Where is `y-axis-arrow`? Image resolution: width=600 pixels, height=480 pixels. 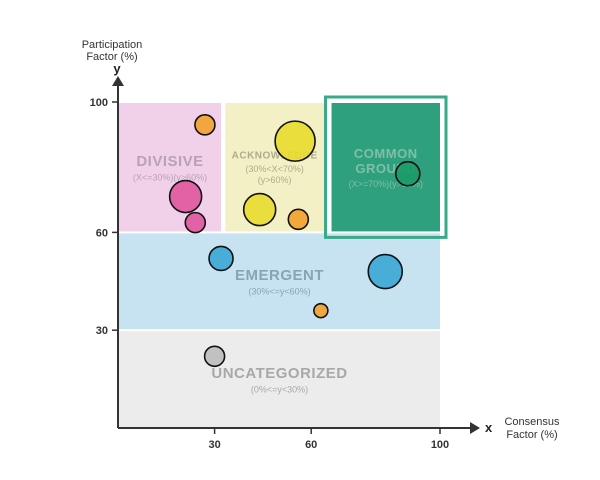
y-axis-arrow is located at coordinates (118, 81).